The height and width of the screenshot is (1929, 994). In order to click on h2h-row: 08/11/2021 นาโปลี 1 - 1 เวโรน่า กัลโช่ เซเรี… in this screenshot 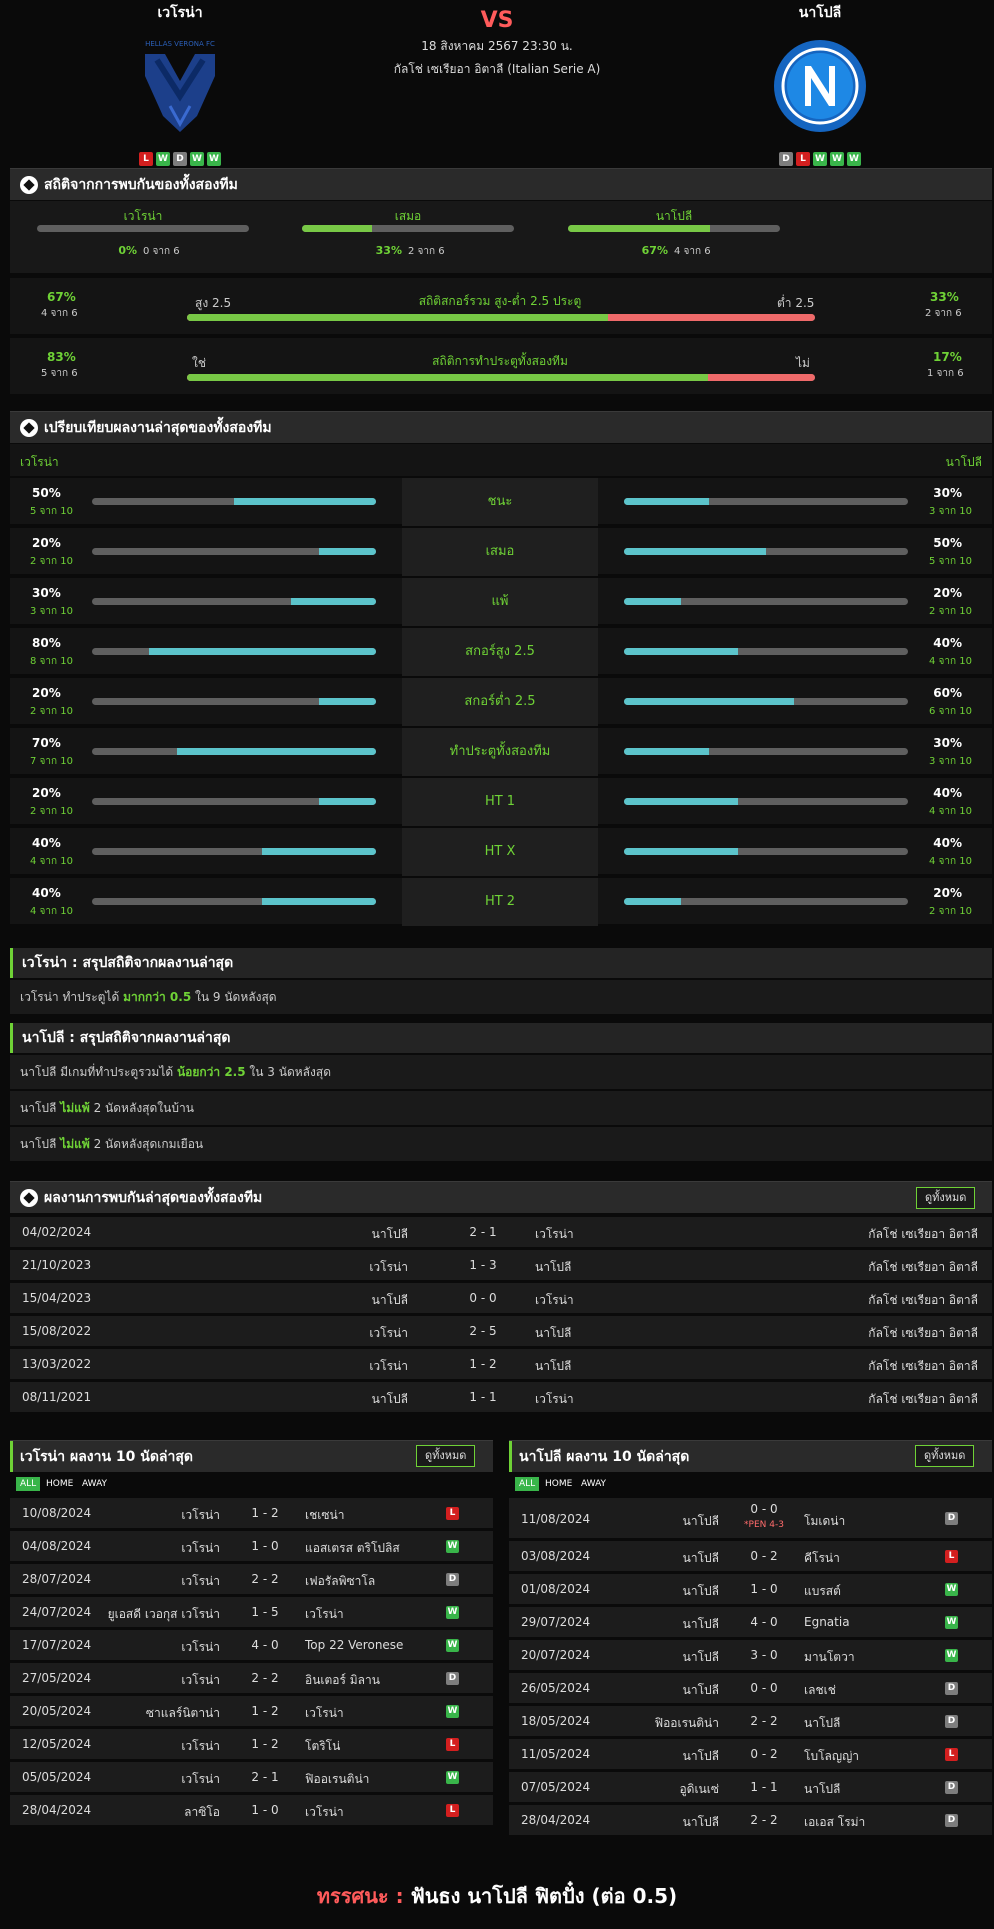, I will do `click(501, 1397)`.